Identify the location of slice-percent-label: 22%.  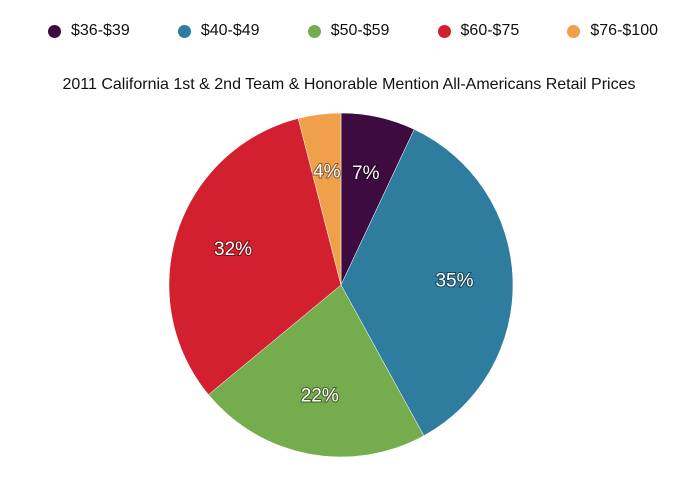
(320, 396).